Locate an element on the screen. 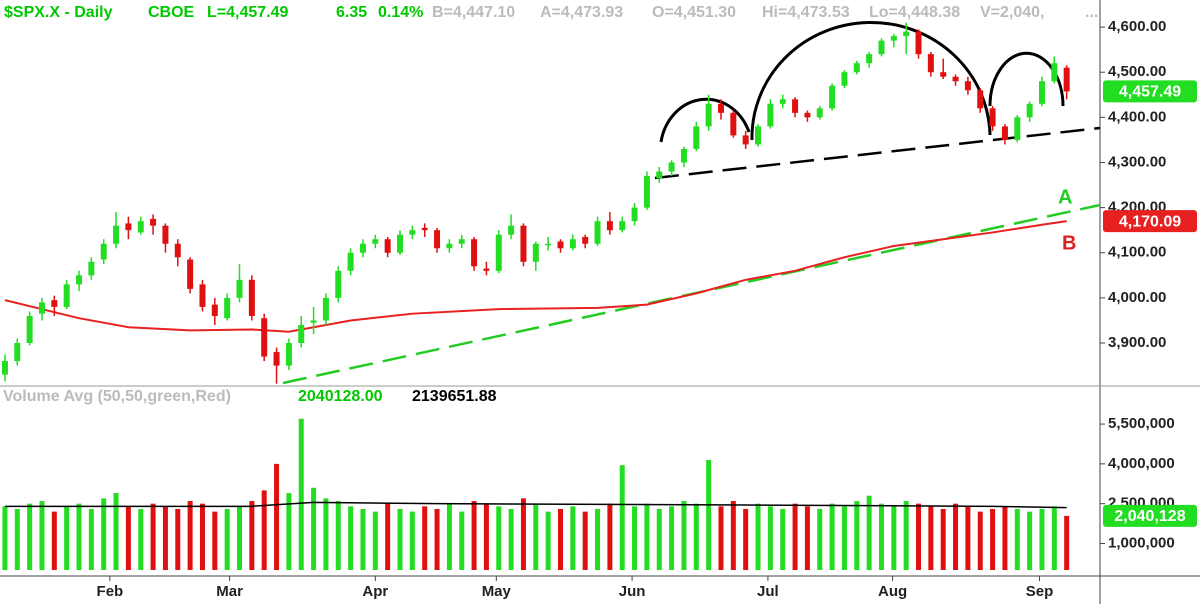 This screenshot has width=1200, height=604. y-tick-label: 3,900.00 is located at coordinates (1137, 342).